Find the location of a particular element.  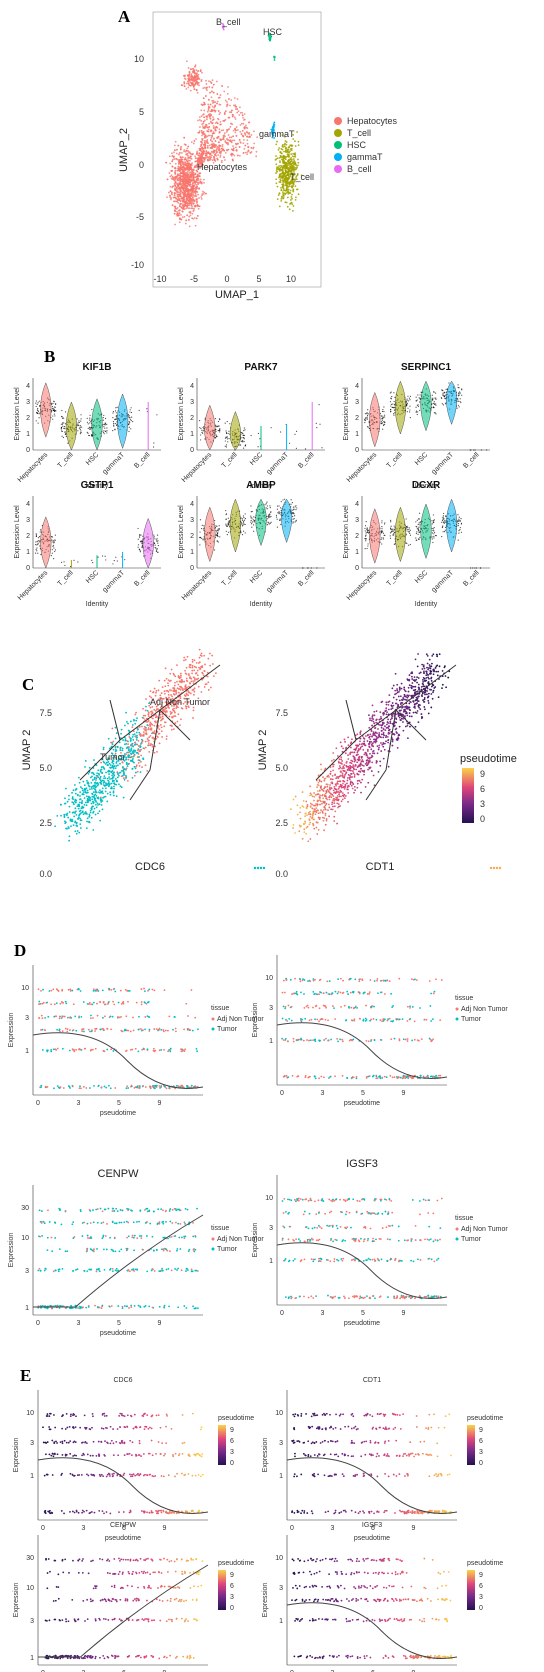

trajectory-point is located at coordinates (135, 768).